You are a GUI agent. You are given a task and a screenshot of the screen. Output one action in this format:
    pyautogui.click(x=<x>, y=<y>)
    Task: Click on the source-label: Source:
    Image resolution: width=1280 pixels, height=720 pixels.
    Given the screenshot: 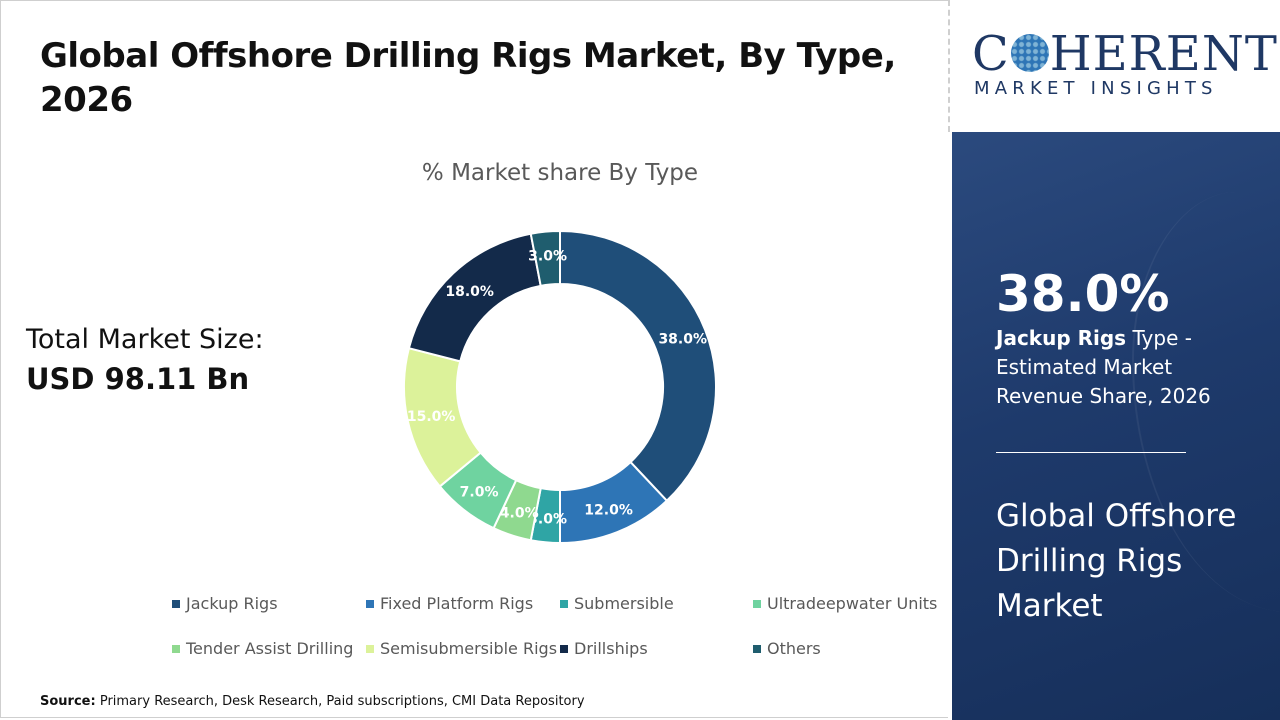 What is the action you would take?
    pyautogui.click(x=68, y=701)
    